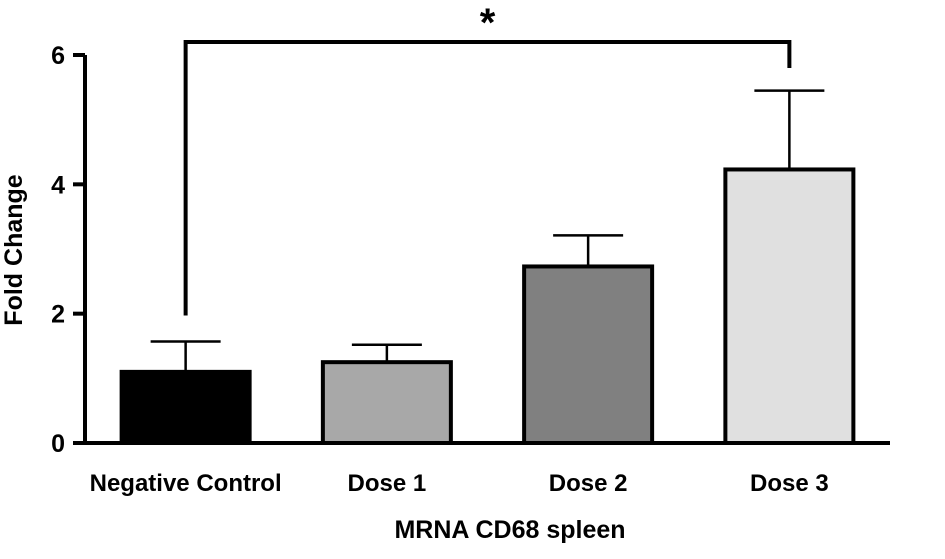  I want to click on x-axis-label: MRNA CD68 spleen, so click(509, 530).